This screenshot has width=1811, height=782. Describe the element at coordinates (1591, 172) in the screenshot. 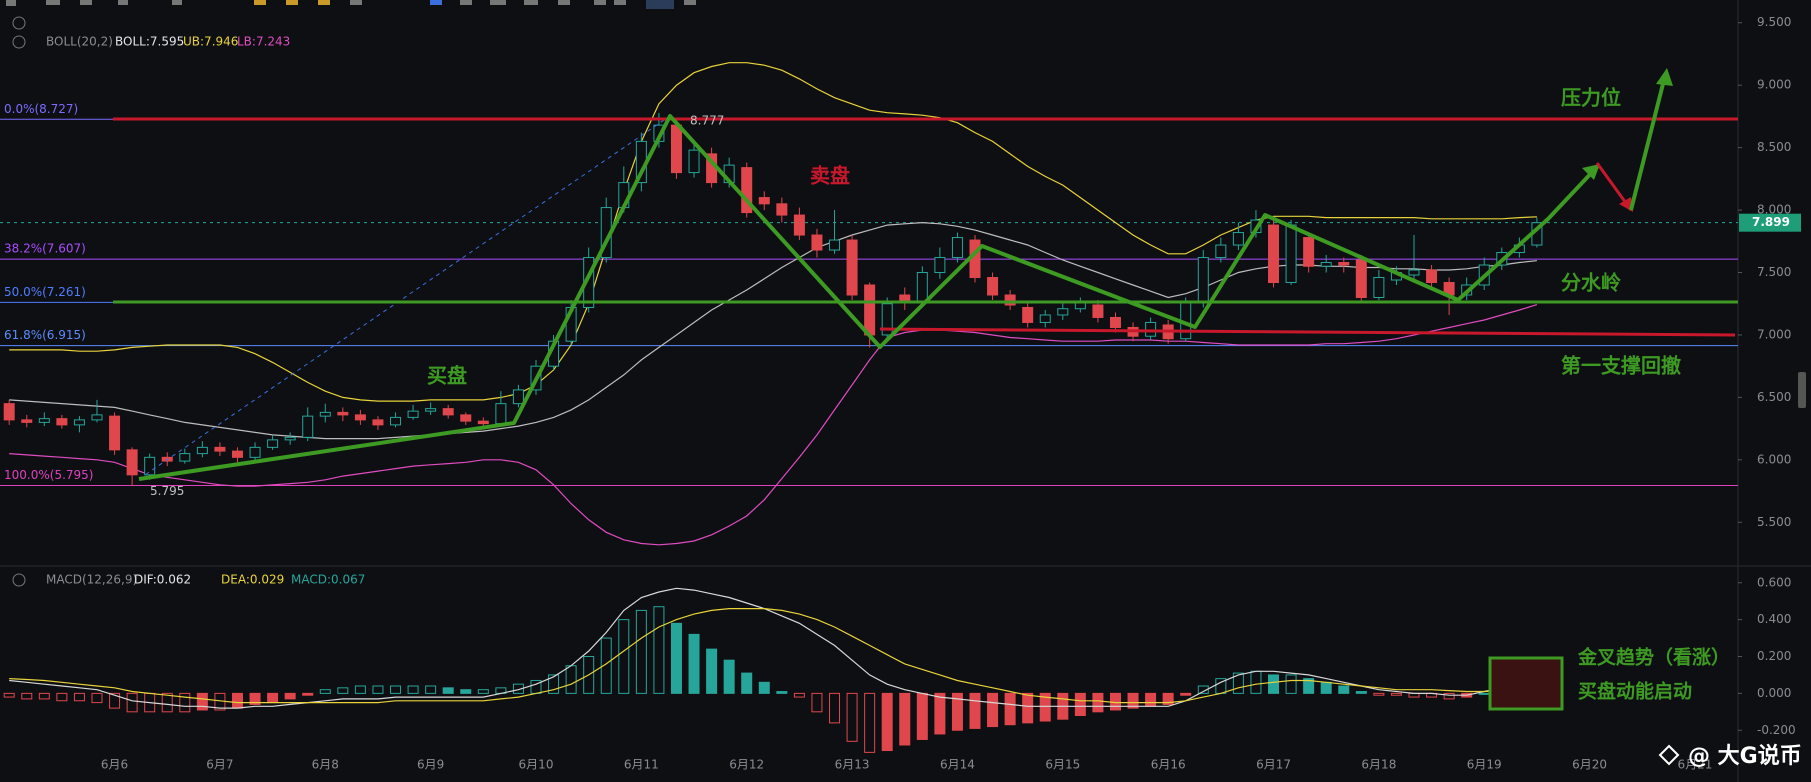

I see `arrow-head` at that location.